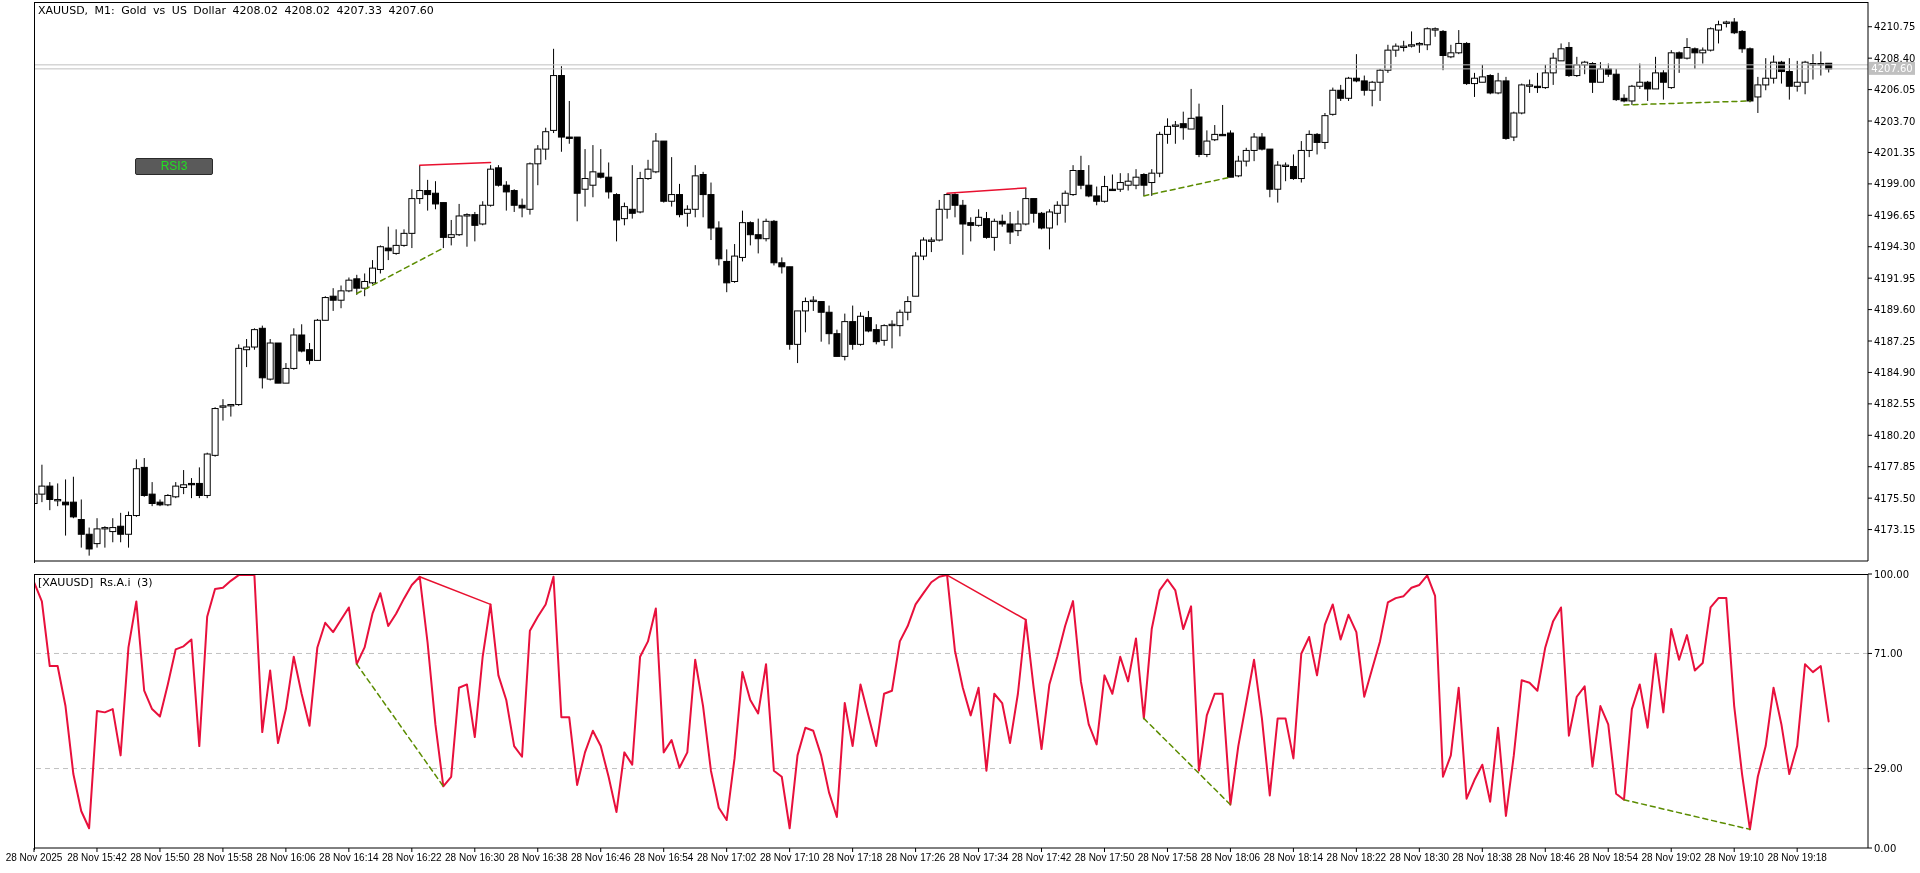 The height and width of the screenshot is (873, 1920). I want to click on y-tick-label: 0.00, so click(1885, 848).